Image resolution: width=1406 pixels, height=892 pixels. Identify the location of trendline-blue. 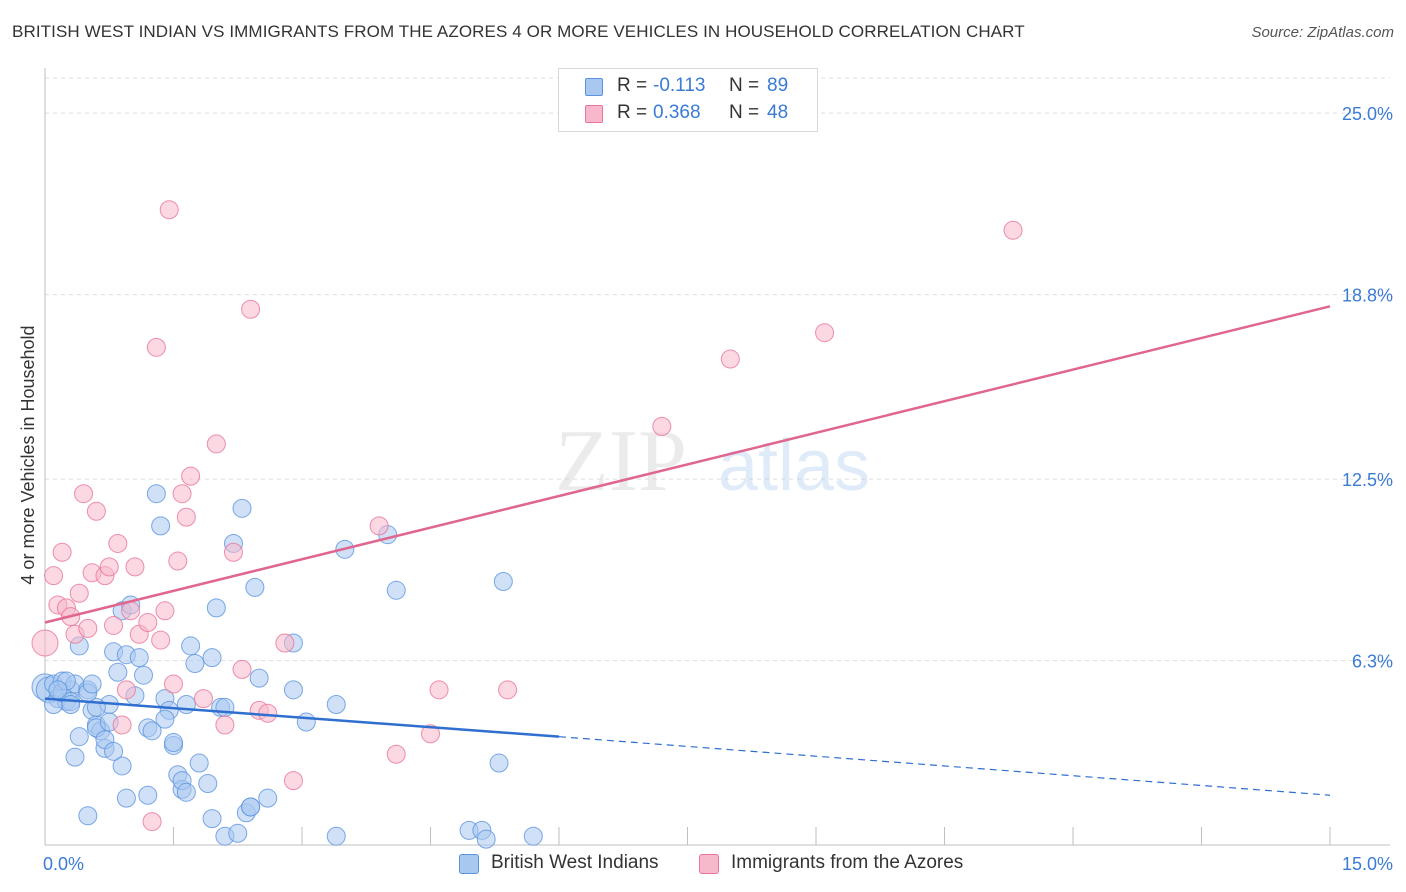
(302, 717).